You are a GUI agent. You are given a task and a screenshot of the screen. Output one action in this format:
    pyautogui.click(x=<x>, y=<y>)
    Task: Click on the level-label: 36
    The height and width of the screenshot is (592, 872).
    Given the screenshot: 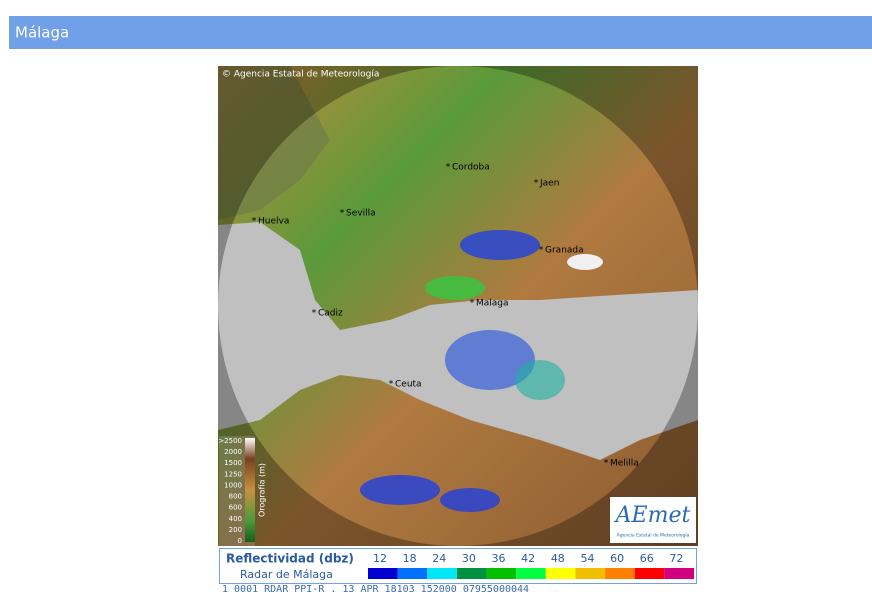 What is the action you would take?
    pyautogui.click(x=499, y=558)
    